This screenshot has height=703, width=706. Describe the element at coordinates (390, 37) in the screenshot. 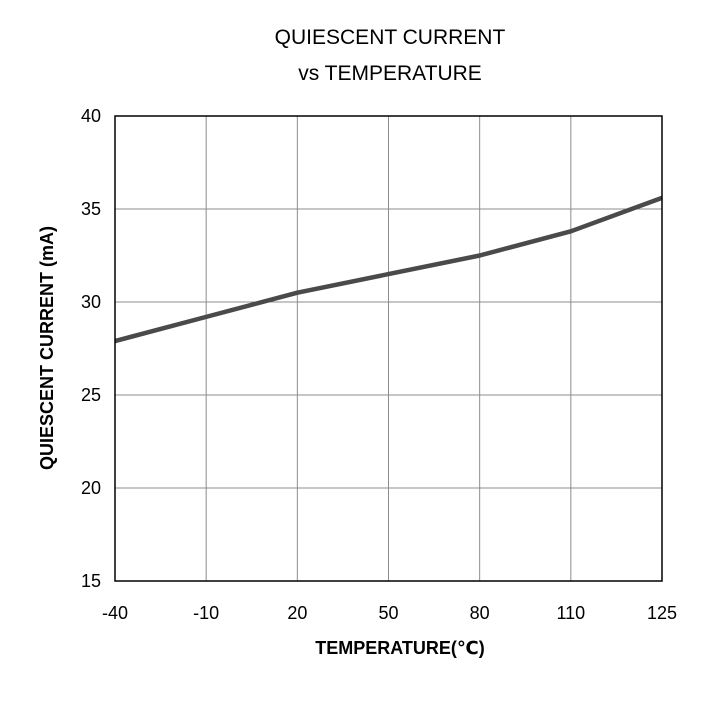

I see `chart-title-line-1: QUIESCENT CURRENT` at that location.